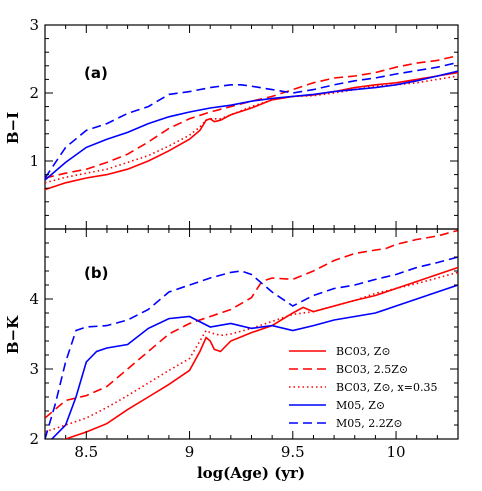 This screenshot has height=491, width=482. I want to click on panel-b-ylabel: B−K, so click(13, 334).